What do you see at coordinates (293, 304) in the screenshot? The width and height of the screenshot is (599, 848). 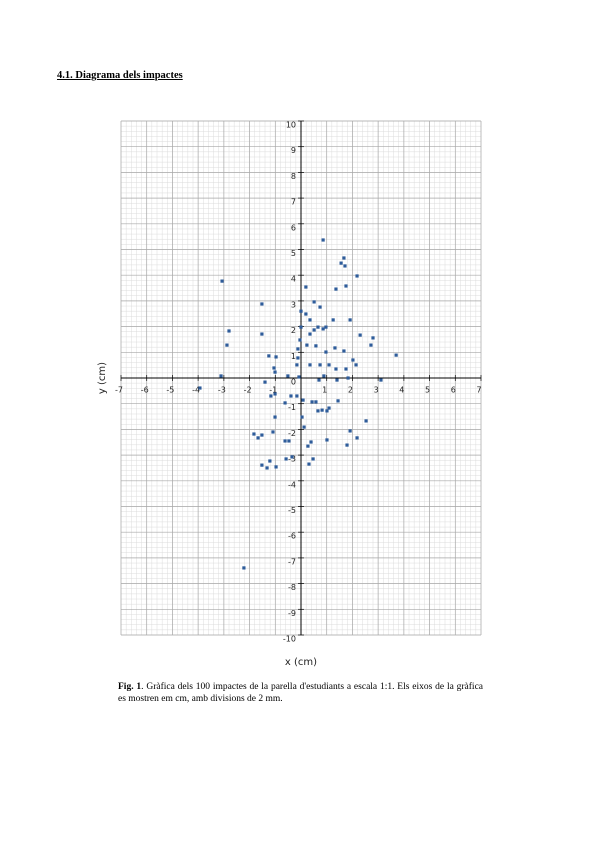 I see `y-tick-label: 3` at bounding box center [293, 304].